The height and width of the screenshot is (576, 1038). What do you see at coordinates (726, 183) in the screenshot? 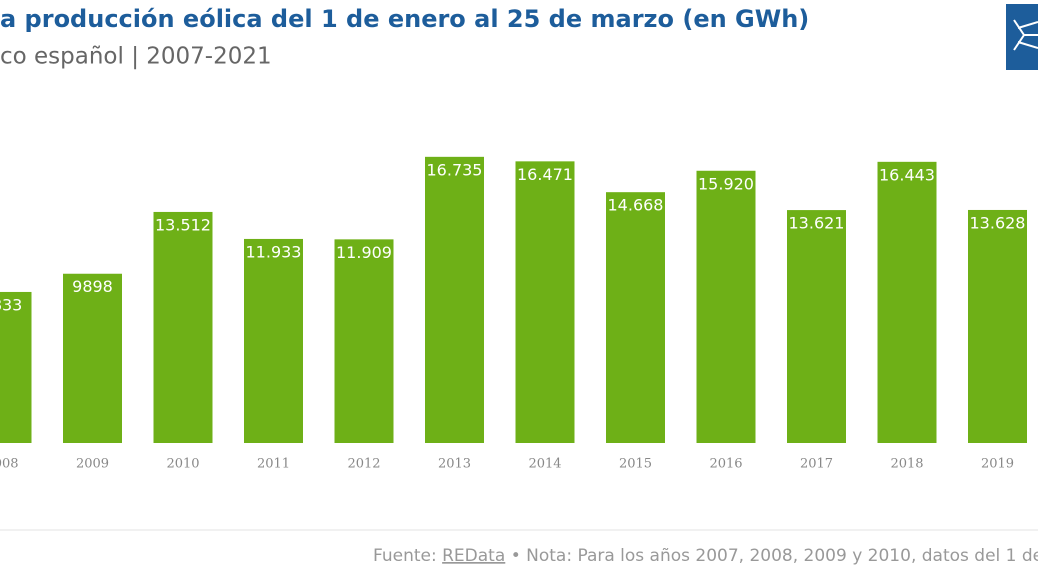
I see `value-label: 15.920` at bounding box center [726, 183].